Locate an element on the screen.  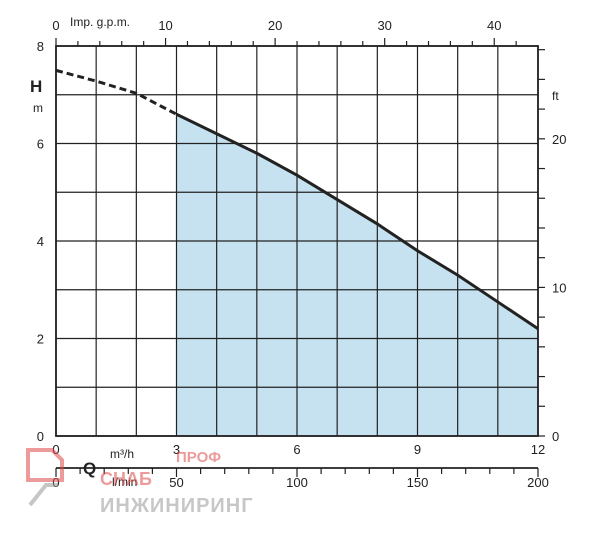
watermark-logo-icon is located at coordinates (45, 465).